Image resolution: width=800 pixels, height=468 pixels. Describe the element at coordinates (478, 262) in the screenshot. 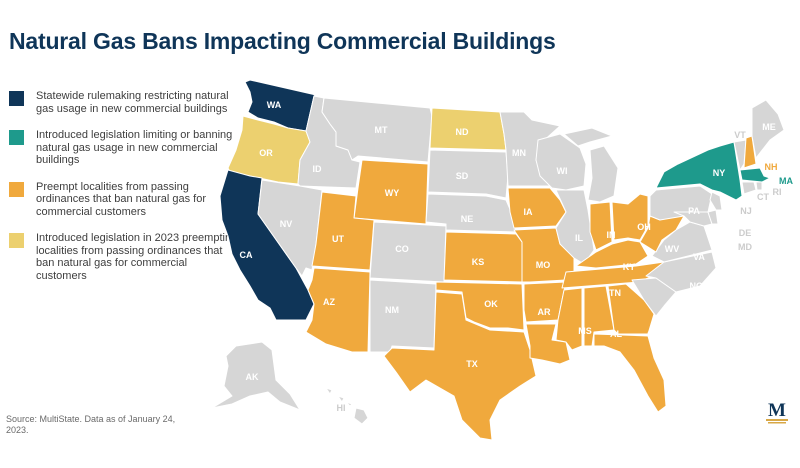

I see `svg-text: KS` at that location.